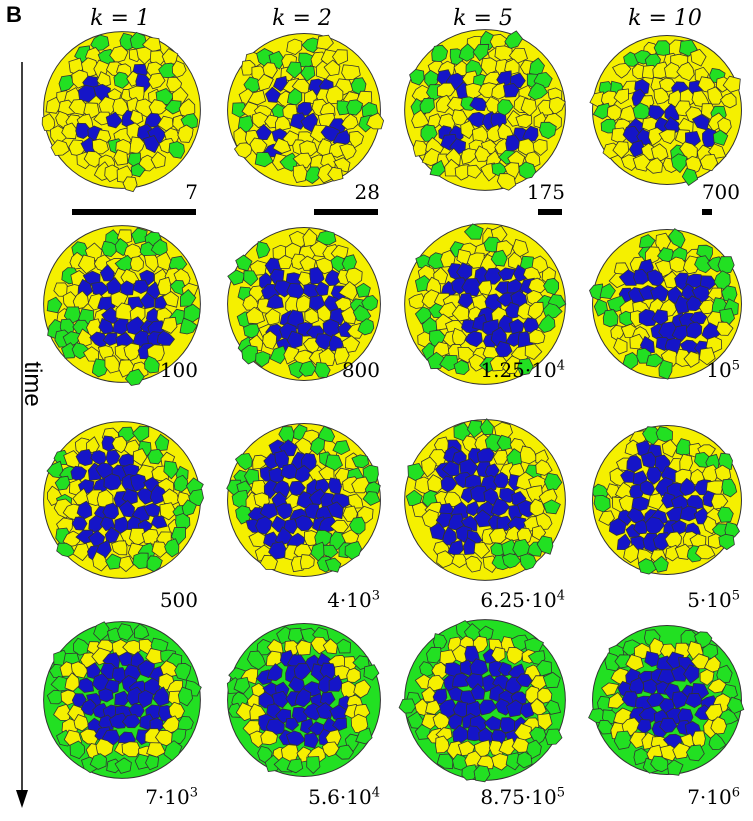  What do you see at coordinates (723, 370) in the screenshot?
I see `time-label-row2-col4: 105` at bounding box center [723, 370].